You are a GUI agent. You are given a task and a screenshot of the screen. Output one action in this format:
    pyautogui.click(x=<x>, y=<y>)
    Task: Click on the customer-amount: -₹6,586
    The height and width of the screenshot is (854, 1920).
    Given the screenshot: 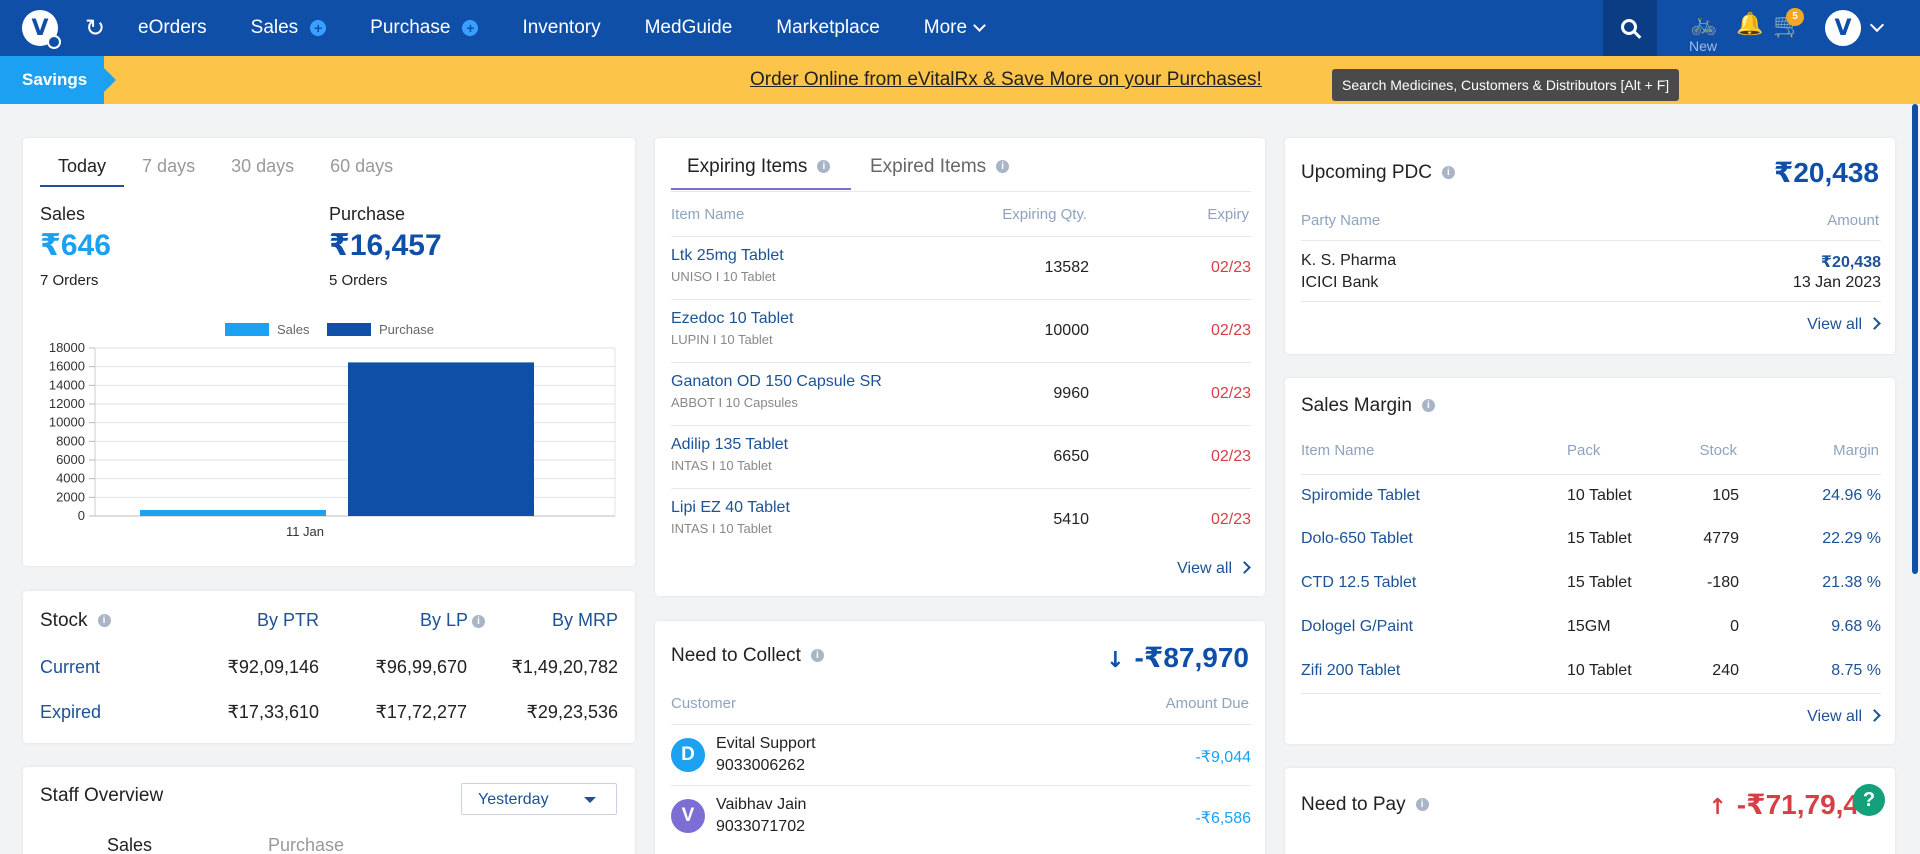 What is the action you would take?
    pyautogui.click(x=1223, y=818)
    